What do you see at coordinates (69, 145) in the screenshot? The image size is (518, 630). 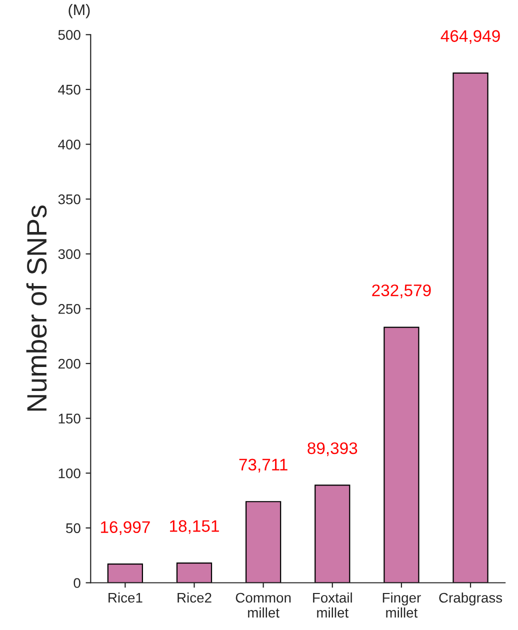 I see `y-tick-label: 400` at bounding box center [69, 145].